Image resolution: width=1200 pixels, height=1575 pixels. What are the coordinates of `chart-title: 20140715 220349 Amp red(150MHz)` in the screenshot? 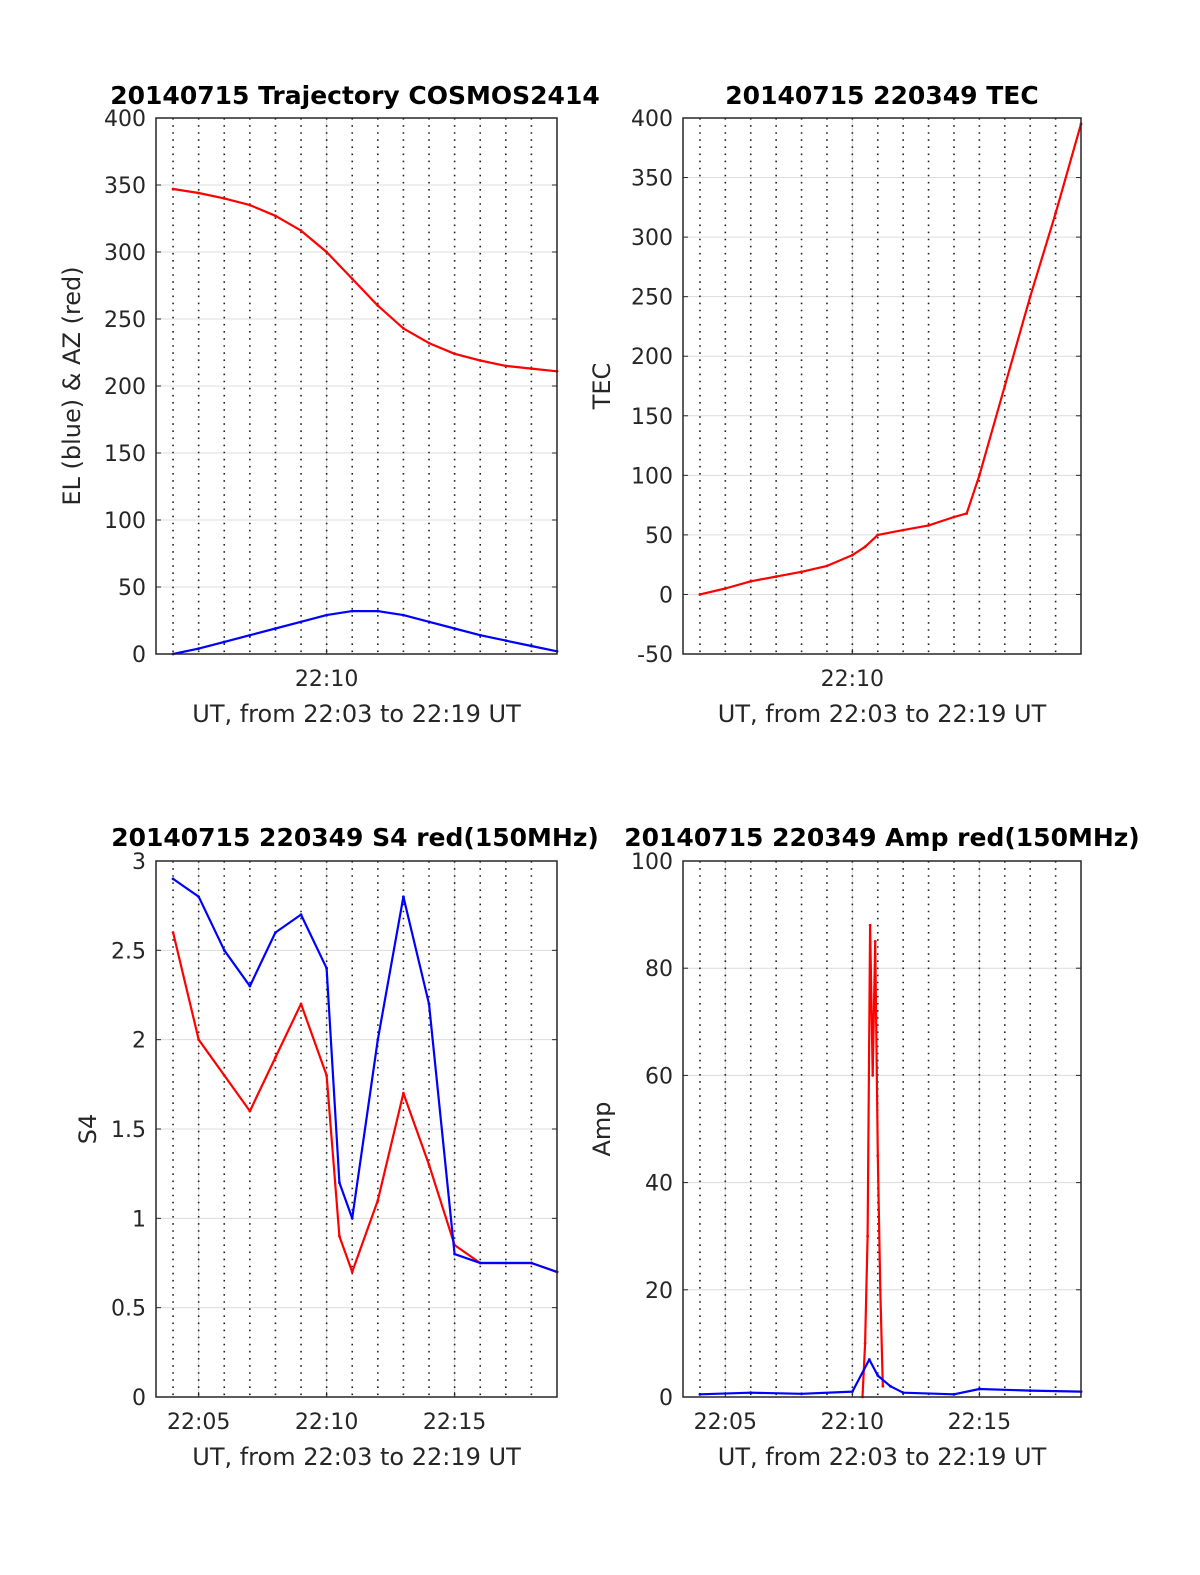 It's located at (882, 837).